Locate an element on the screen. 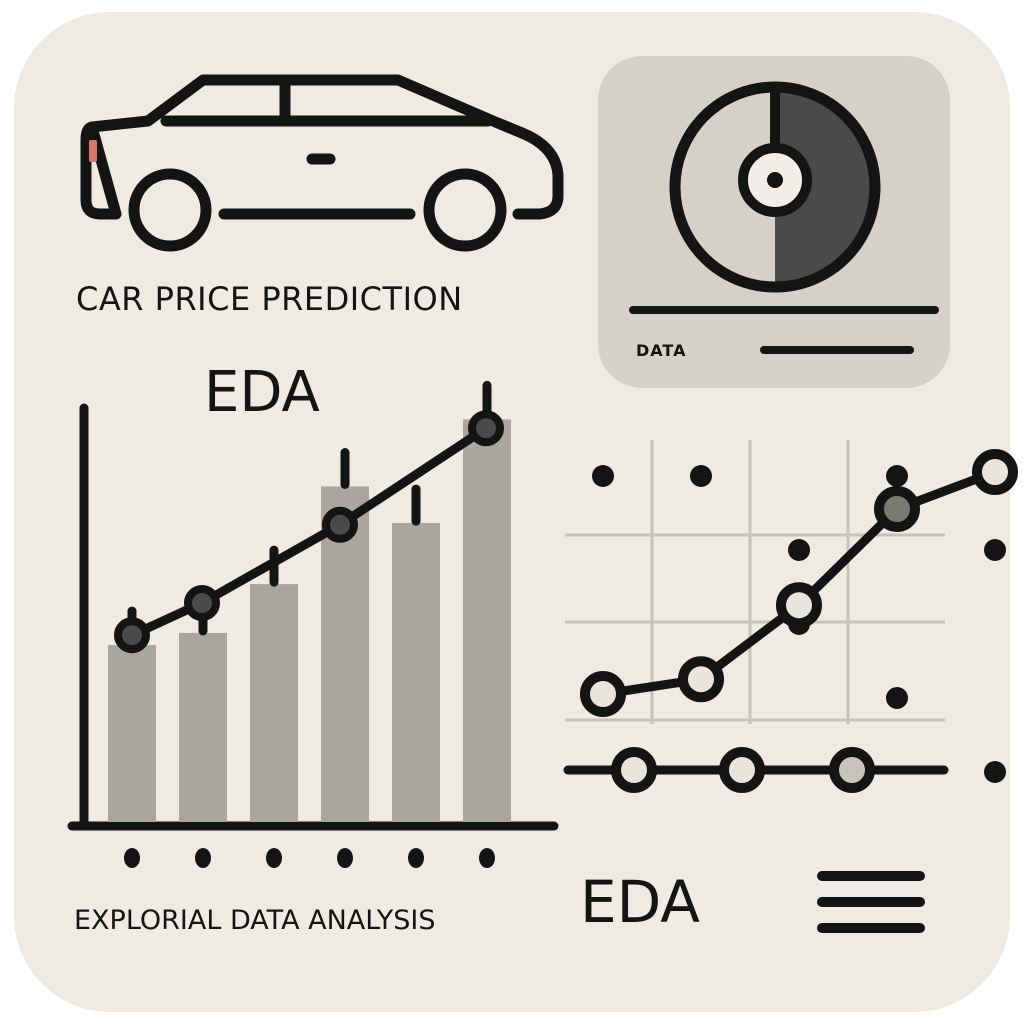 The image size is (1024, 1024). eda-heading-bottom: EDA is located at coordinates (640, 902).